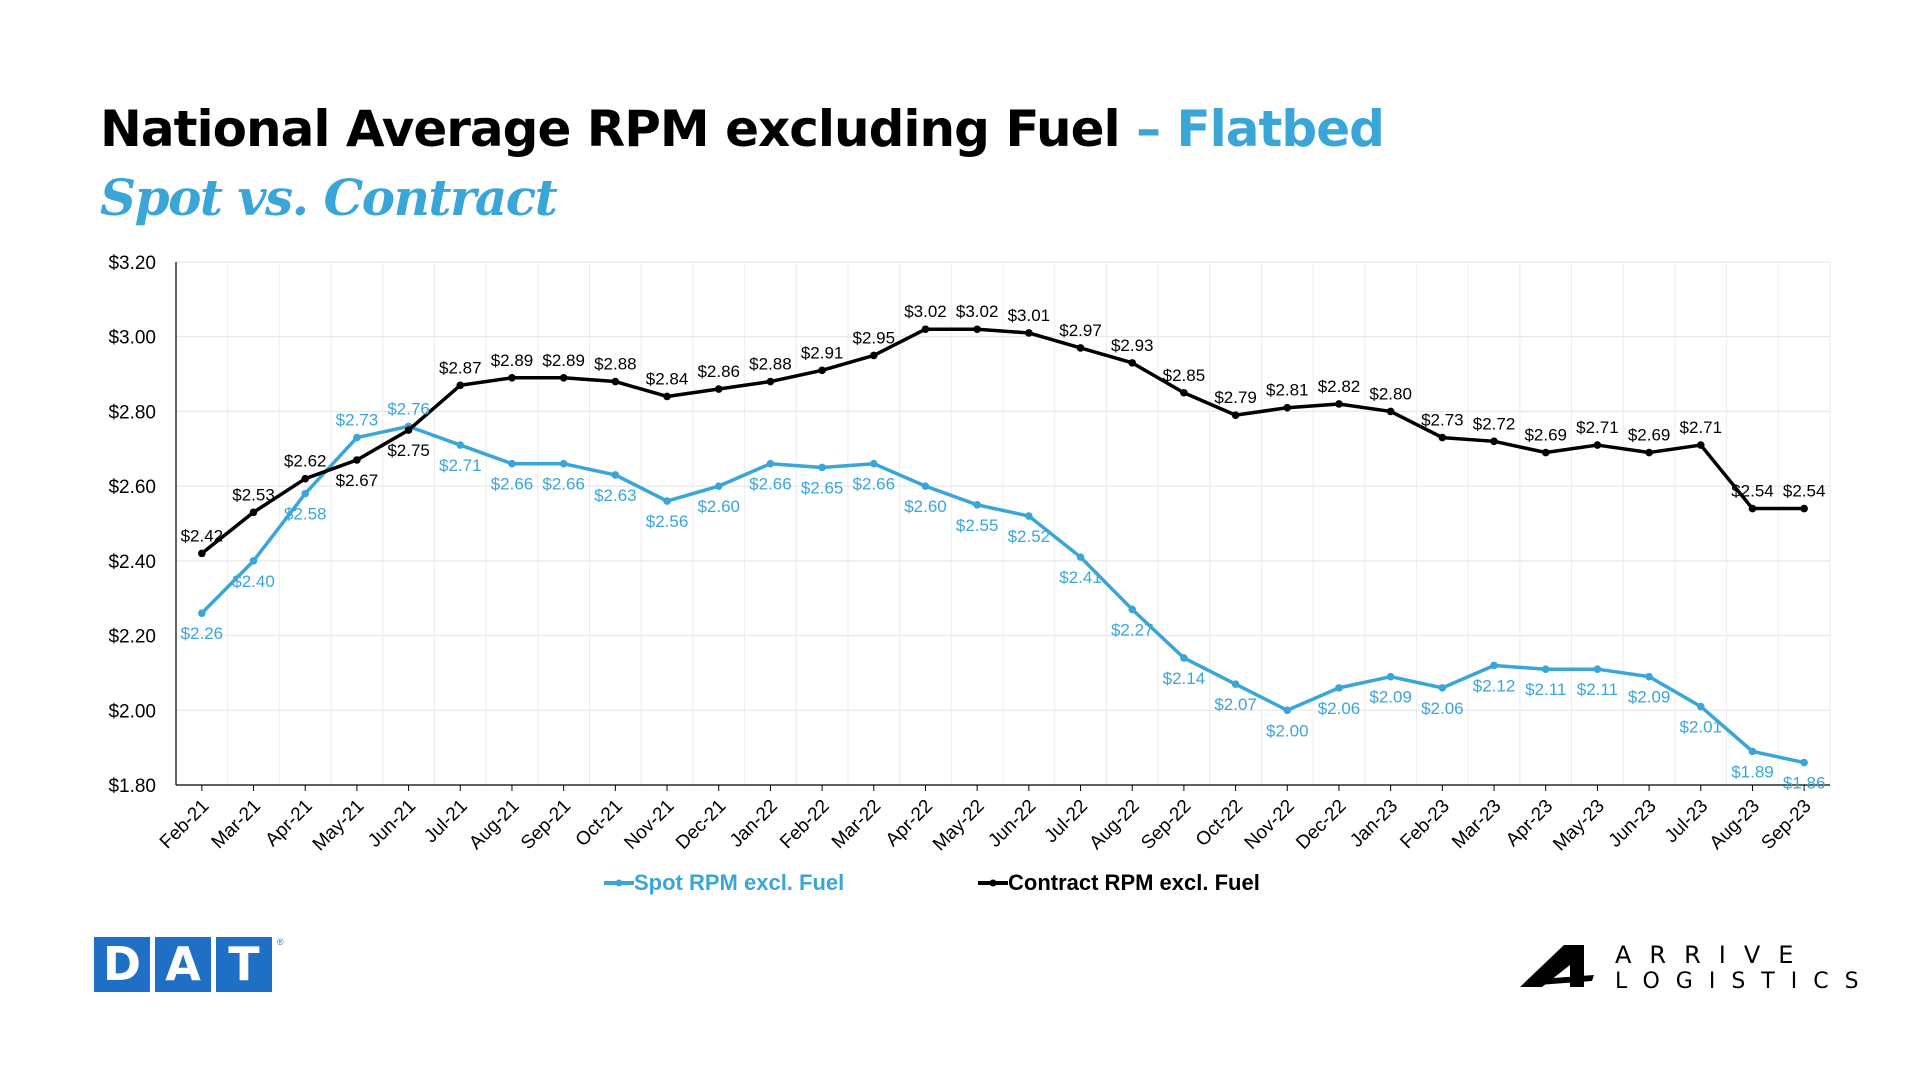  Describe the element at coordinates (739, 882) in the screenshot. I see `legend-spot-label: Spot RPM excl. Fuel` at that location.